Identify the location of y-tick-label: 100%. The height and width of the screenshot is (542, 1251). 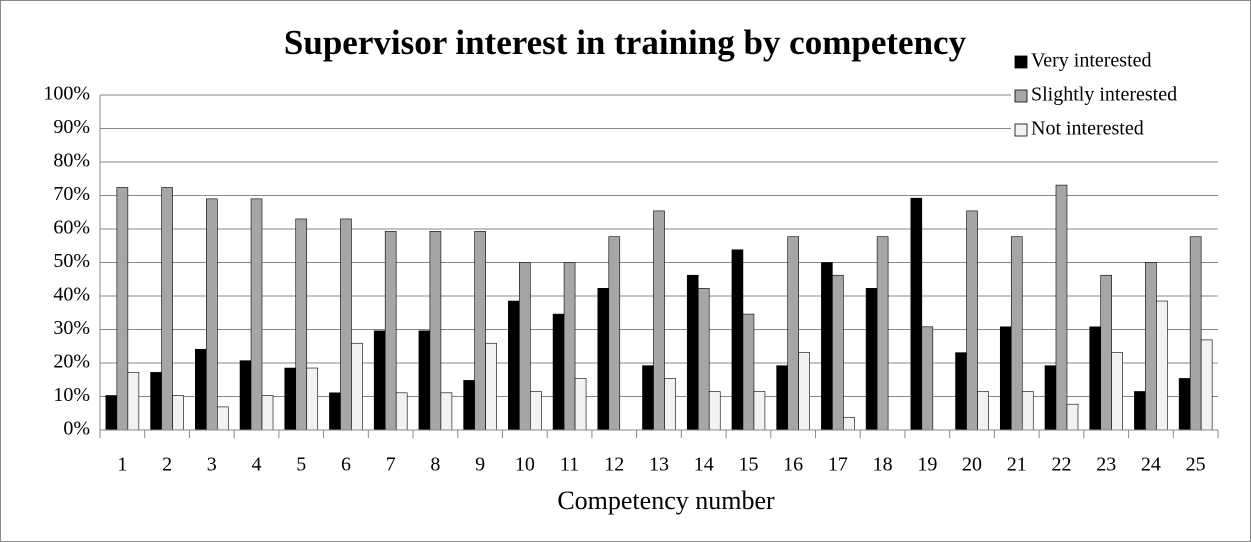
(66, 94).